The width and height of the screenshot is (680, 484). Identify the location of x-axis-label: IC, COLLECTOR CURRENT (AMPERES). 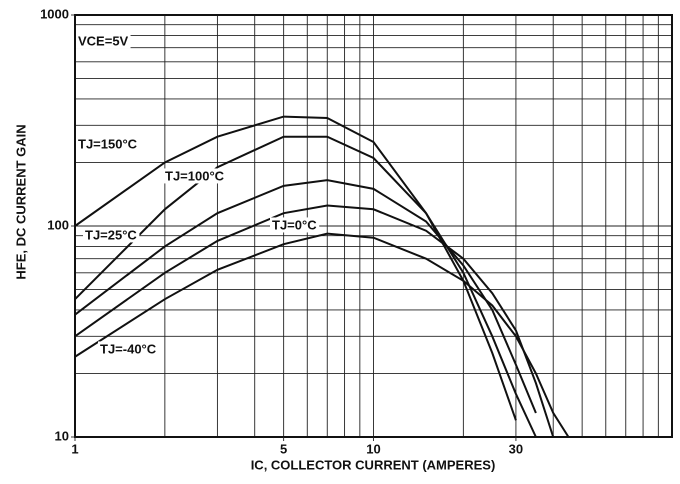
(373, 464).